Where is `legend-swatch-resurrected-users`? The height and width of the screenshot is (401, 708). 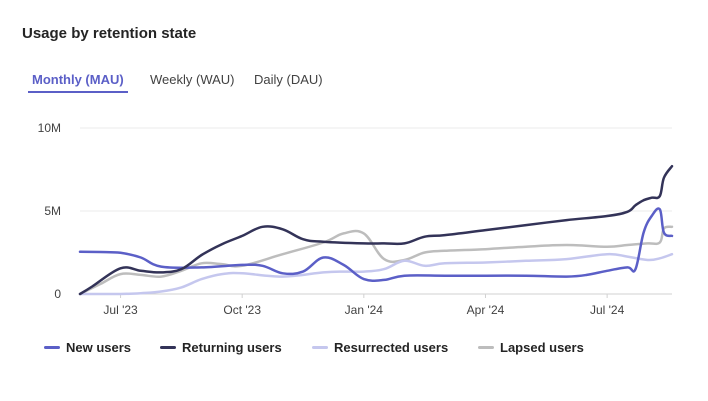
legend-swatch-resurrected-users is located at coordinates (320, 347).